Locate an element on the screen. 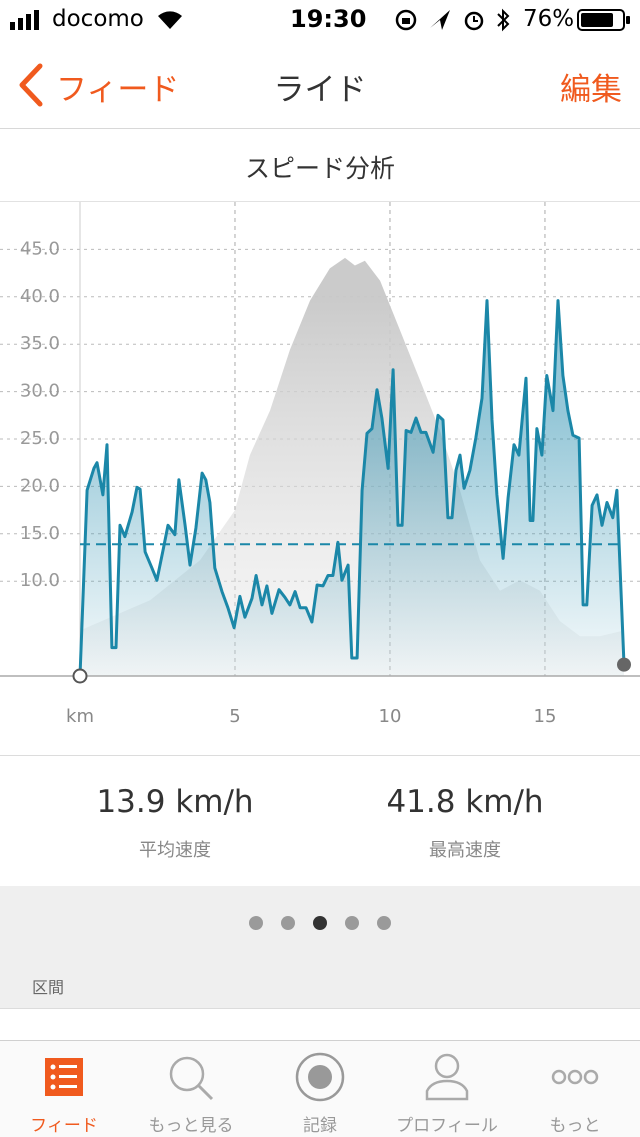 This screenshot has height=1137, width=640. status-bar: docomo 19:30 76% is located at coordinates (320, 20).